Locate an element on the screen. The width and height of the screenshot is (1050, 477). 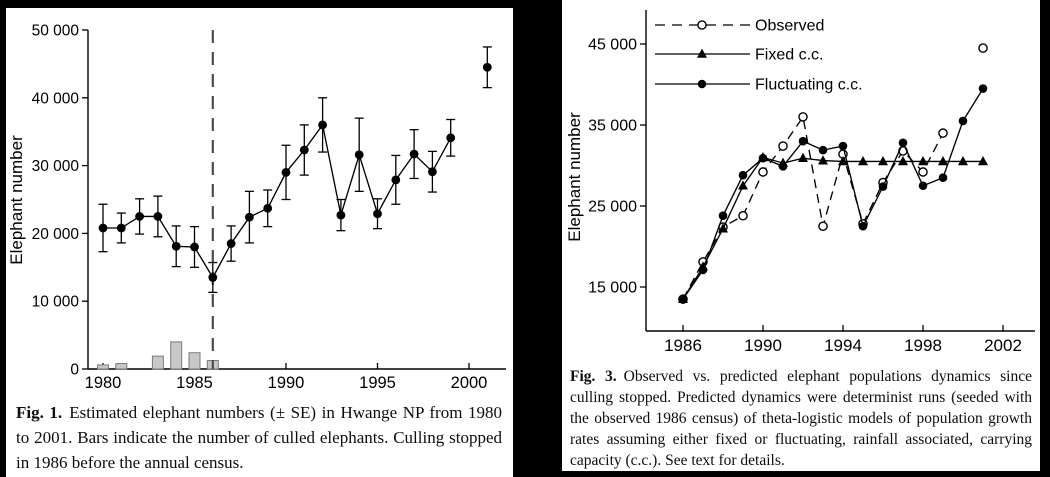
y-tick-label: 30 000 is located at coordinates (56, 166).